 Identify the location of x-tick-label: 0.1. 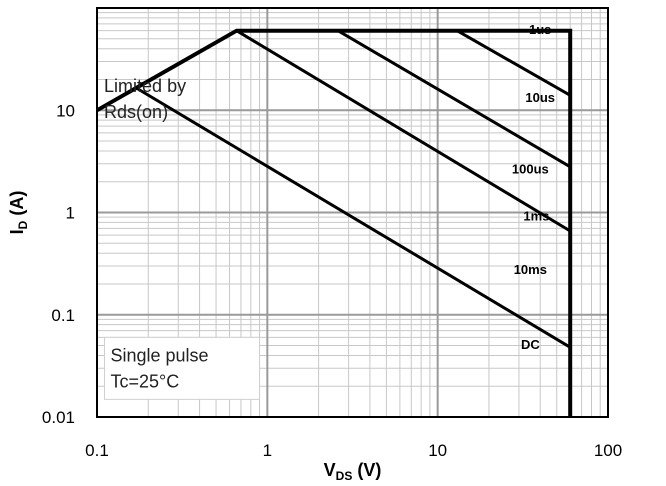
(97, 450).